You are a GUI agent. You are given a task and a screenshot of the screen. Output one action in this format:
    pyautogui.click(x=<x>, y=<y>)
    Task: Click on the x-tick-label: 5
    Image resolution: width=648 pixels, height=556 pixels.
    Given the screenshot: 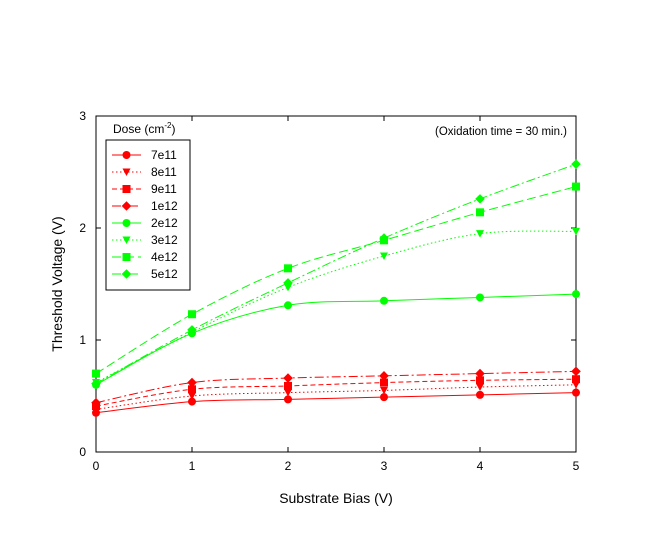 What is the action you would take?
    pyautogui.click(x=576, y=466)
    